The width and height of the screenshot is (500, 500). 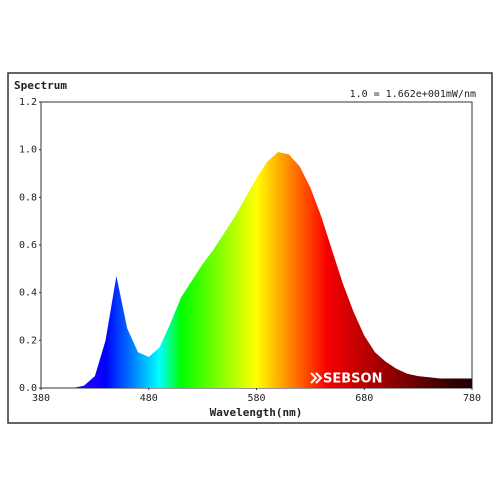 I want to click on x-tick-label: 780, so click(x=472, y=398).